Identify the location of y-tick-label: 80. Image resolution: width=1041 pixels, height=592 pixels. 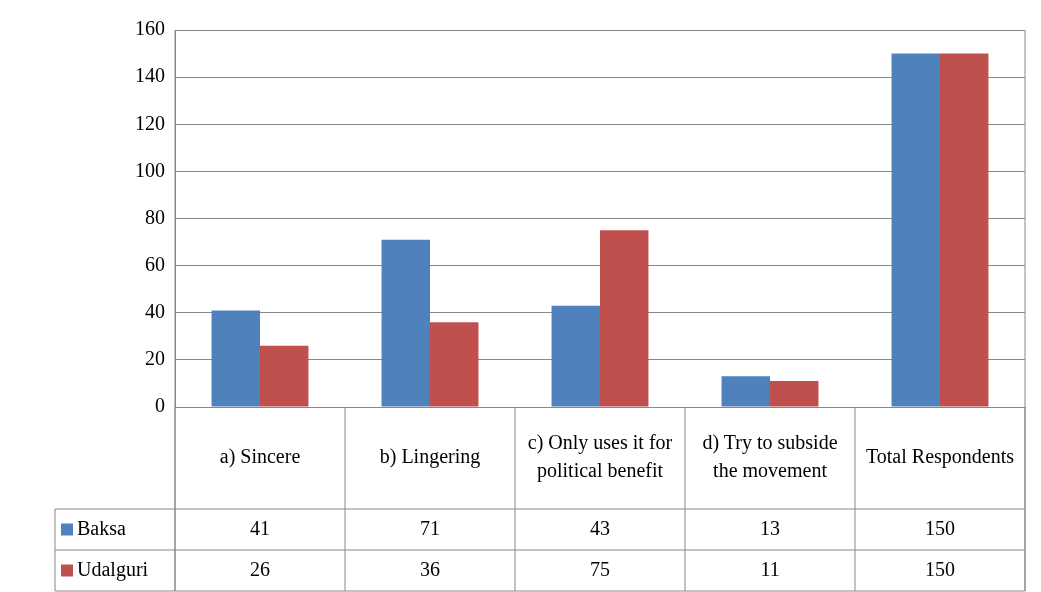
(155, 216).